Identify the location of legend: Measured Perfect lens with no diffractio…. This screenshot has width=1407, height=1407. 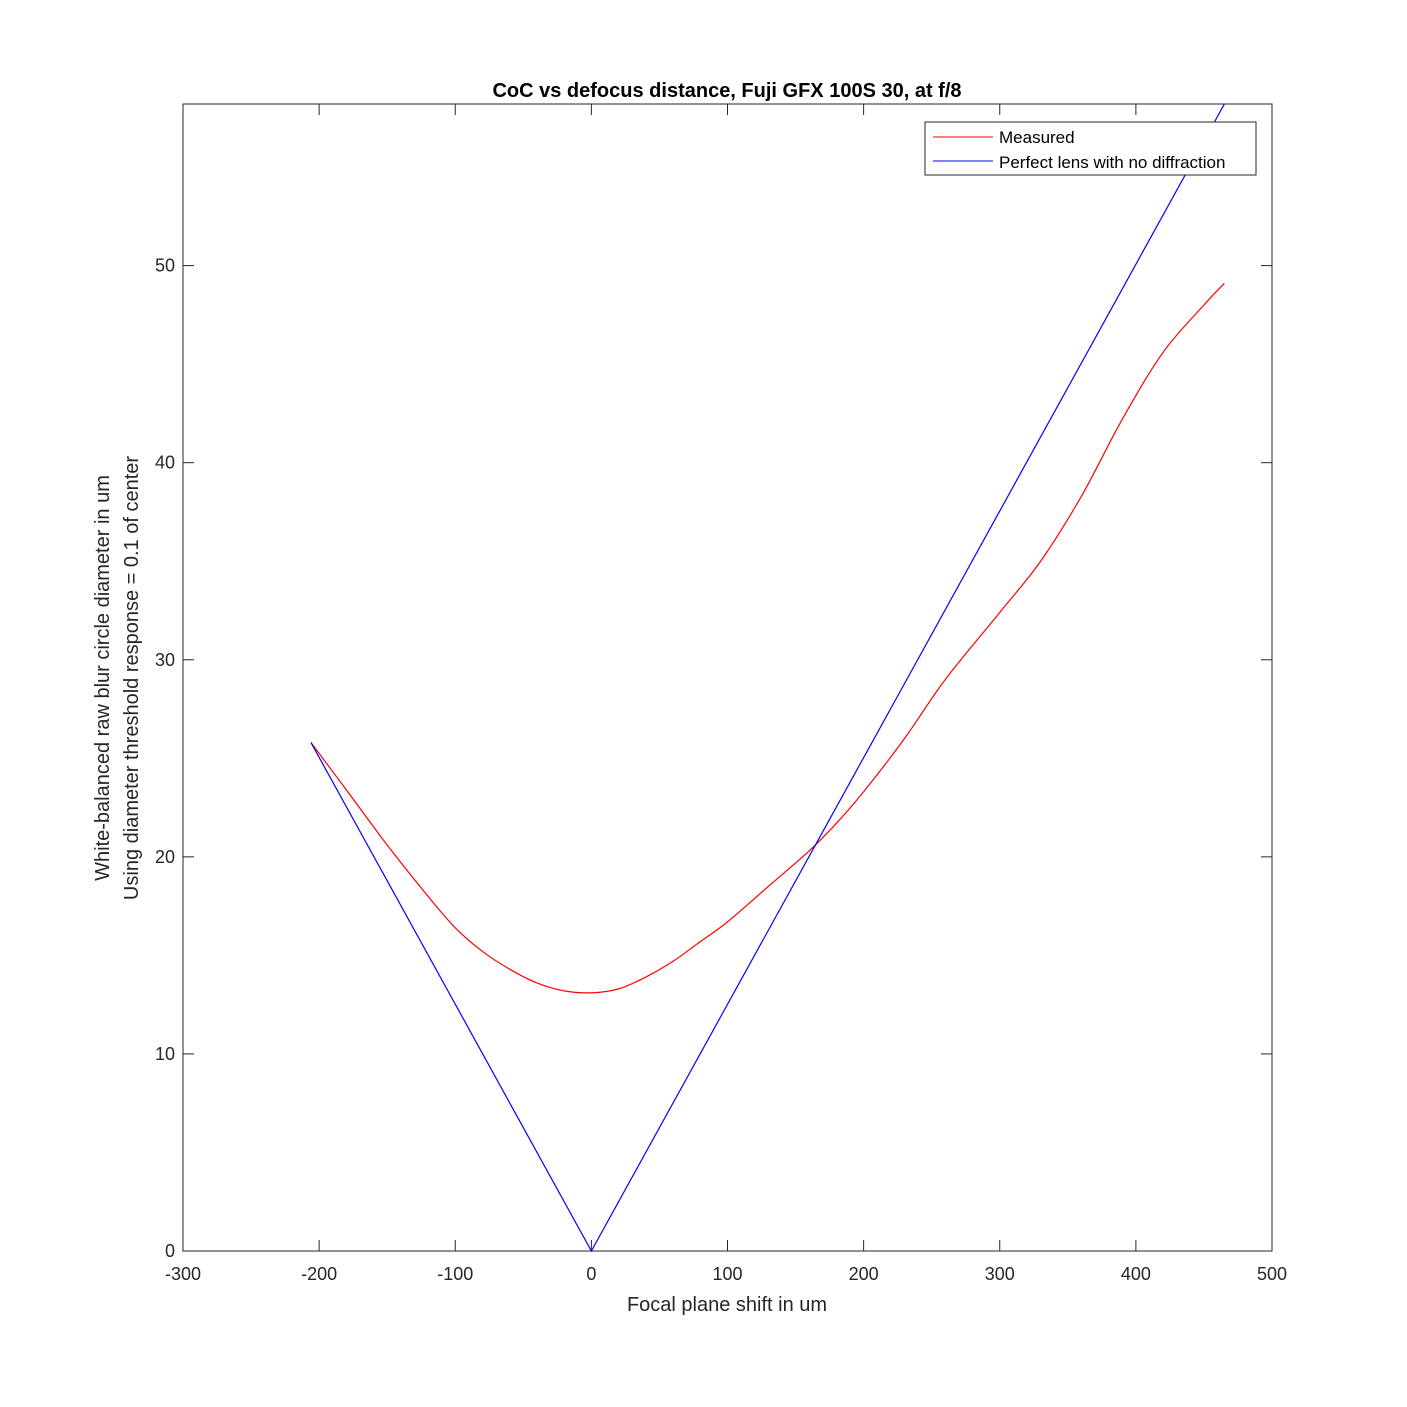
(1090, 148).